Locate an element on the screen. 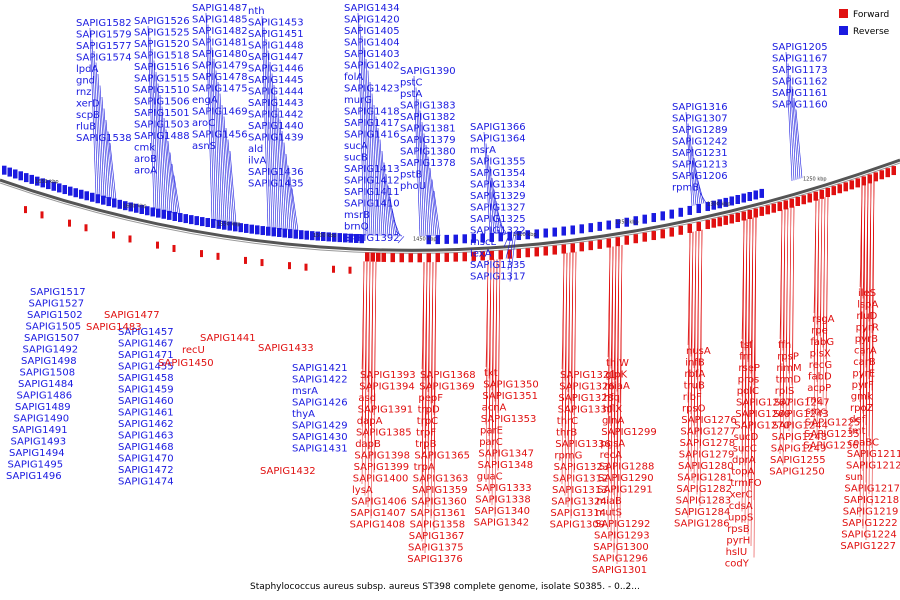  bottom-gene-label: SAPIG1227 is located at coordinates (868, 546).